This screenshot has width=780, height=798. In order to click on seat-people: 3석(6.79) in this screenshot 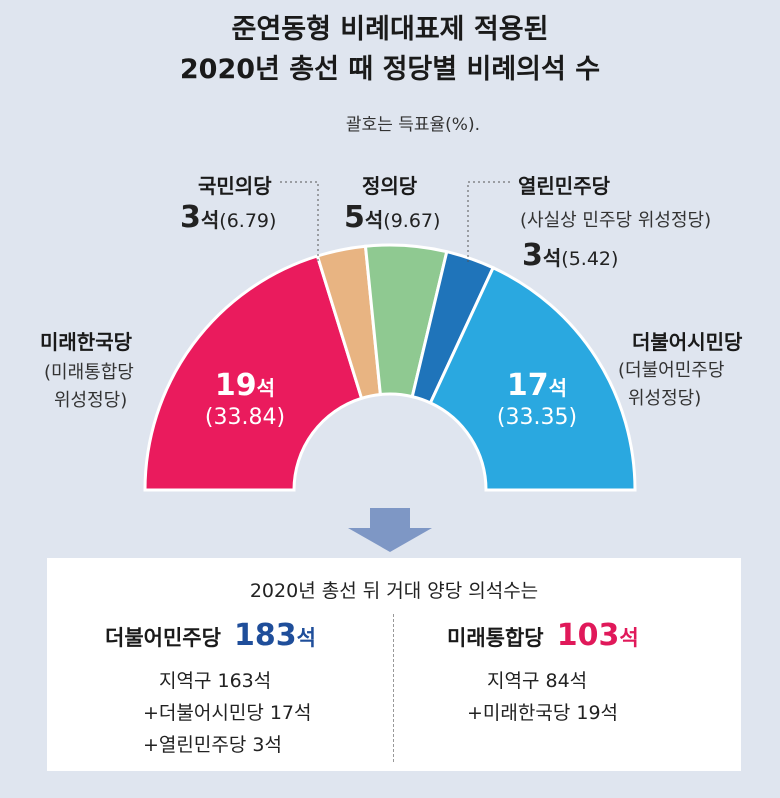, I will do `click(228, 217)`.